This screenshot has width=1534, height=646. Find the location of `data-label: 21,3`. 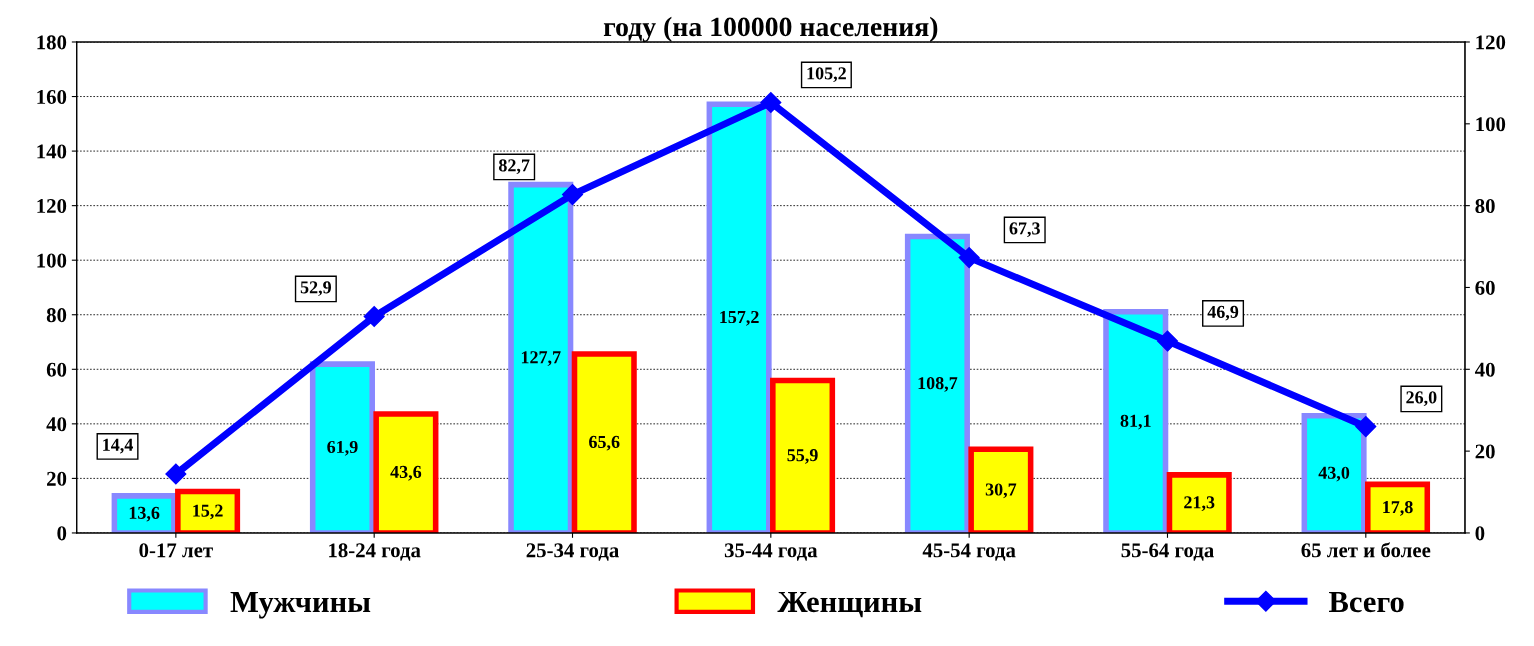

data-label: 21,3 is located at coordinates (1199, 504).